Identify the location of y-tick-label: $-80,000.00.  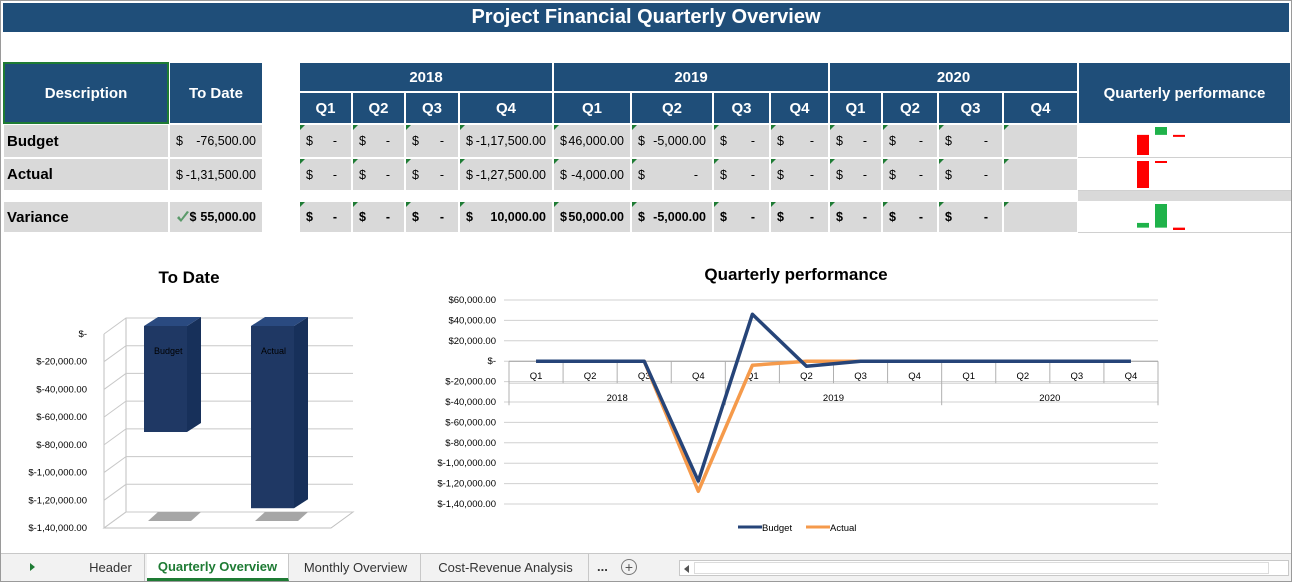
(61, 445).